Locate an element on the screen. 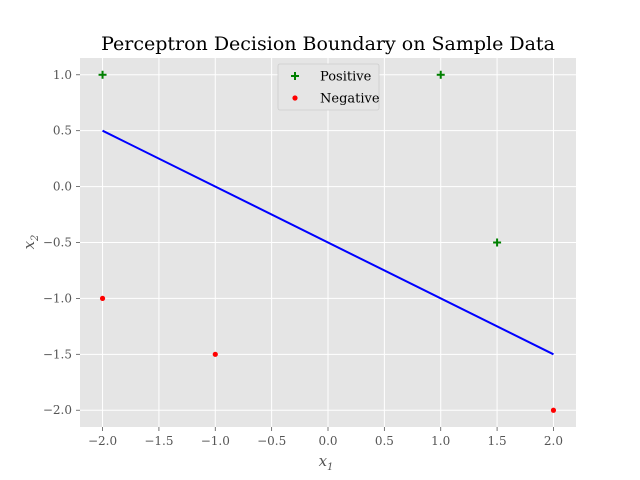 The height and width of the screenshot is (480, 640). positive-legend-marker is located at coordinates (295, 76).